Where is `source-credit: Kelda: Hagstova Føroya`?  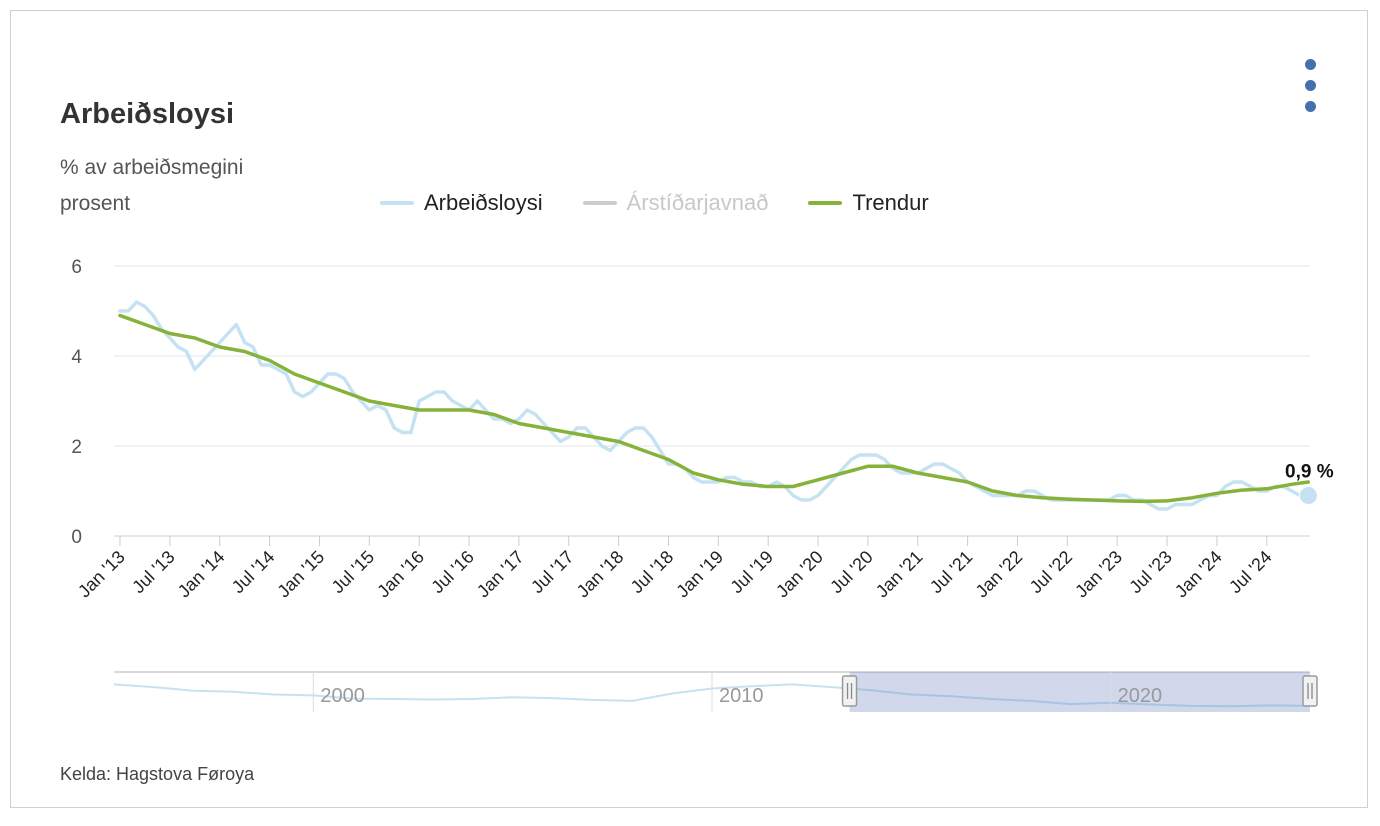 source-credit: Kelda: Hagstova Føroya is located at coordinates (157, 774).